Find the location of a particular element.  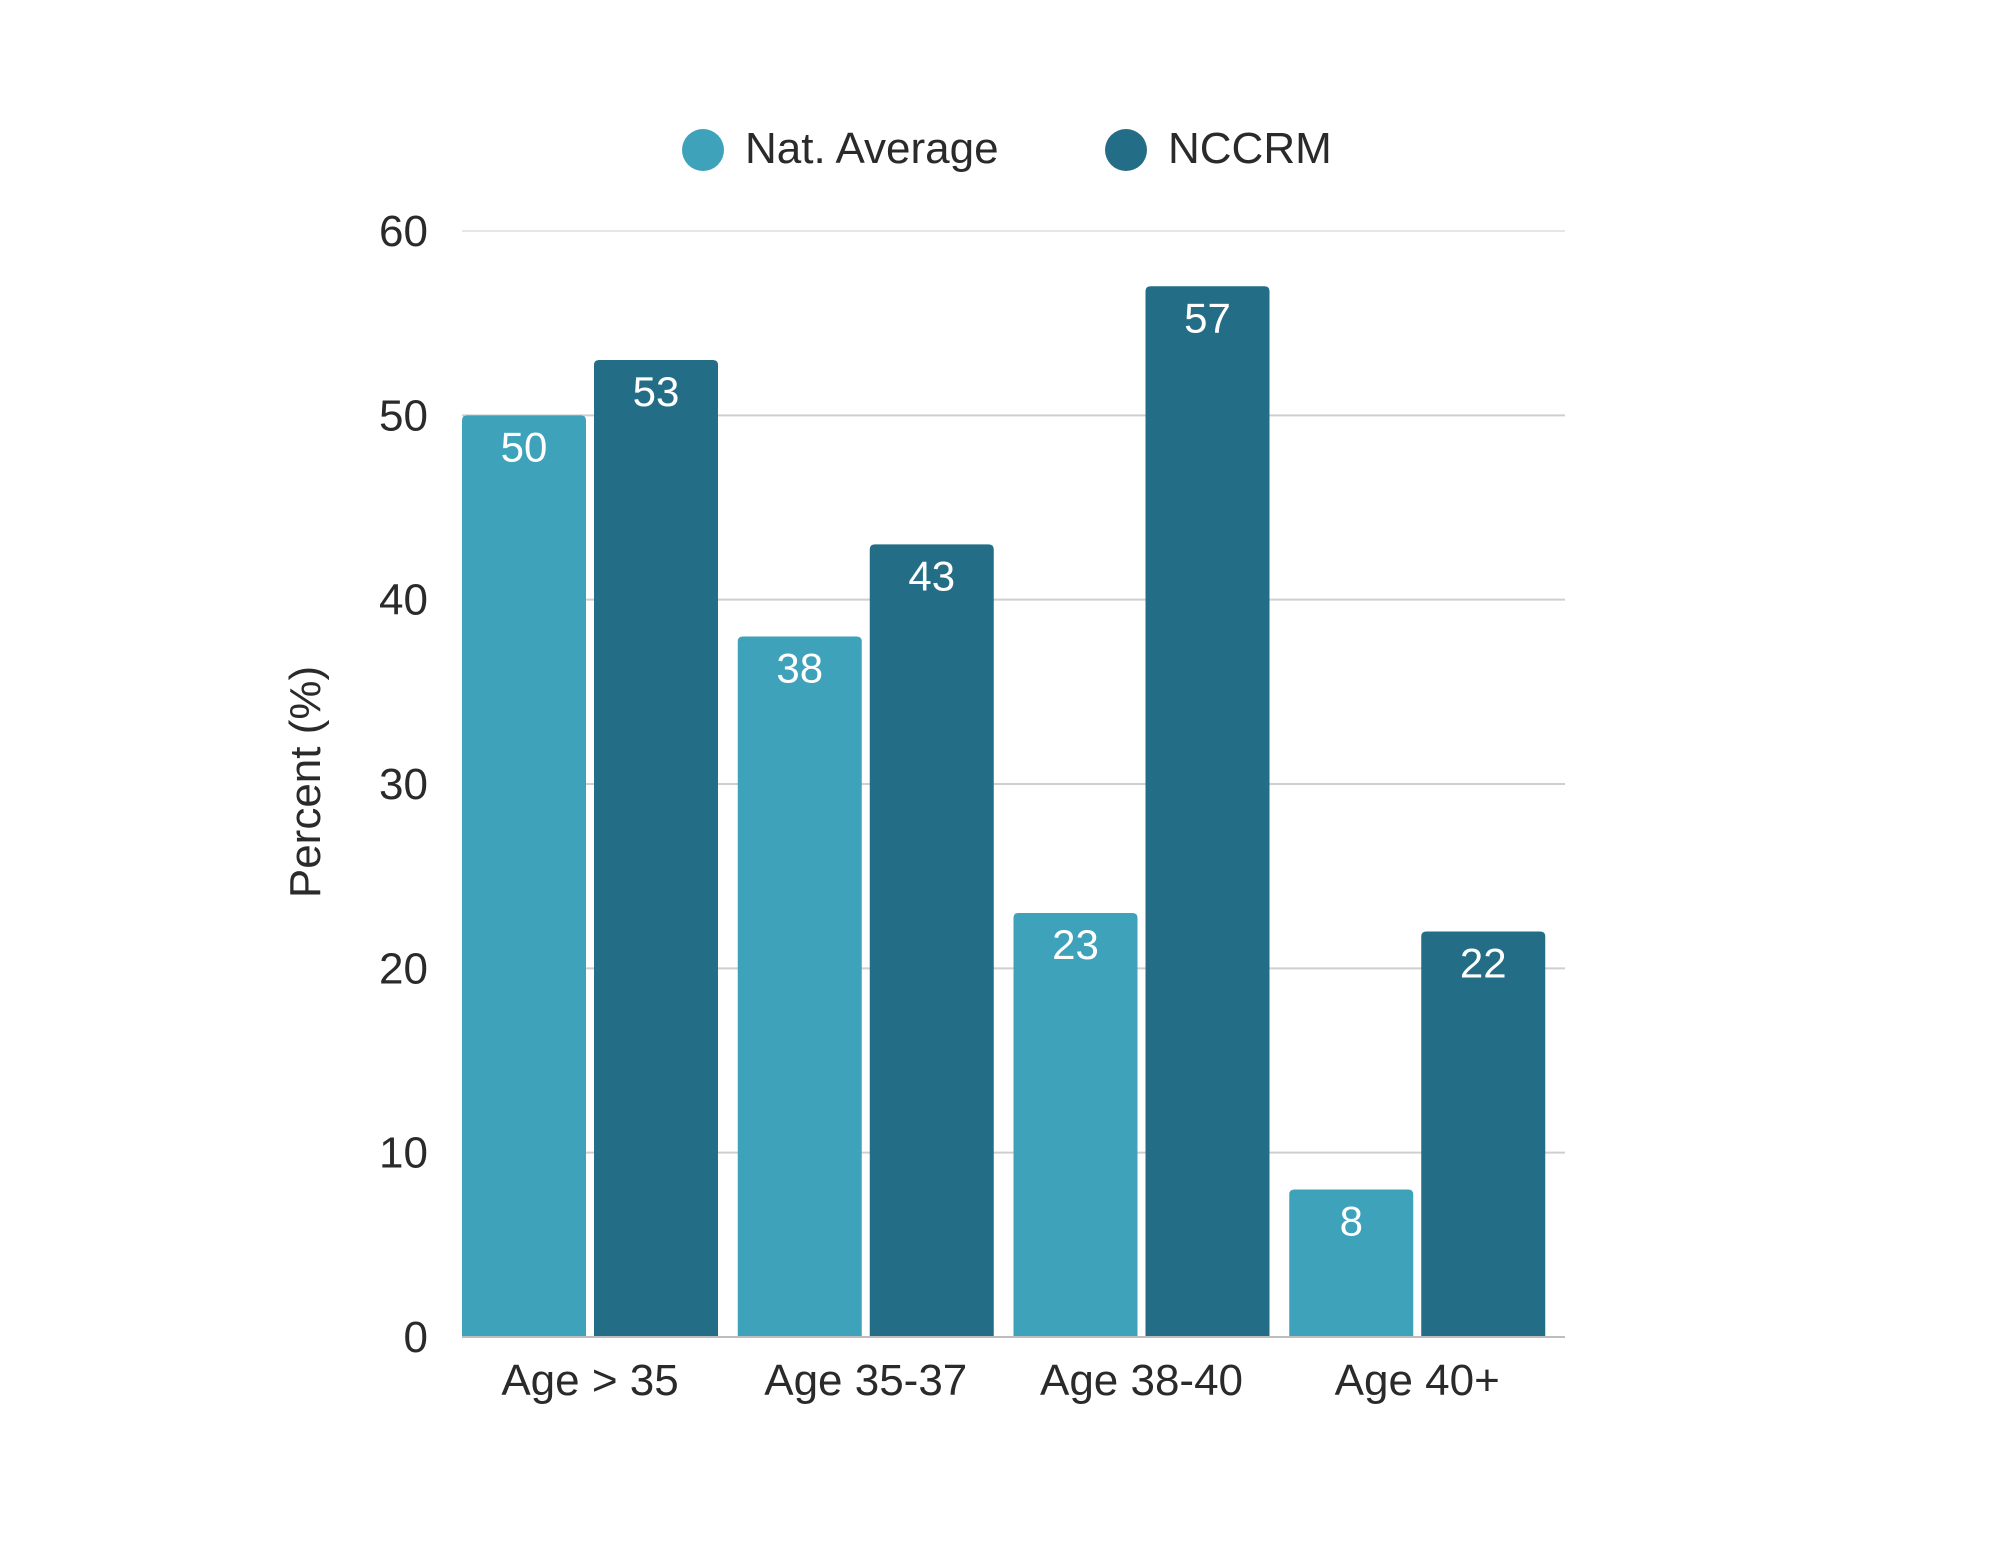

bar-value-label: 50 is located at coordinates (524, 446).